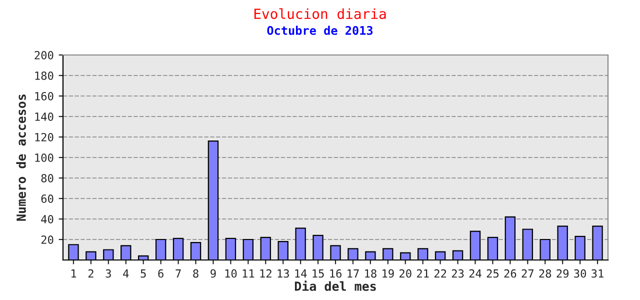 This screenshot has width=640, height=300. I want to click on x-tick-label: 24, so click(475, 273).